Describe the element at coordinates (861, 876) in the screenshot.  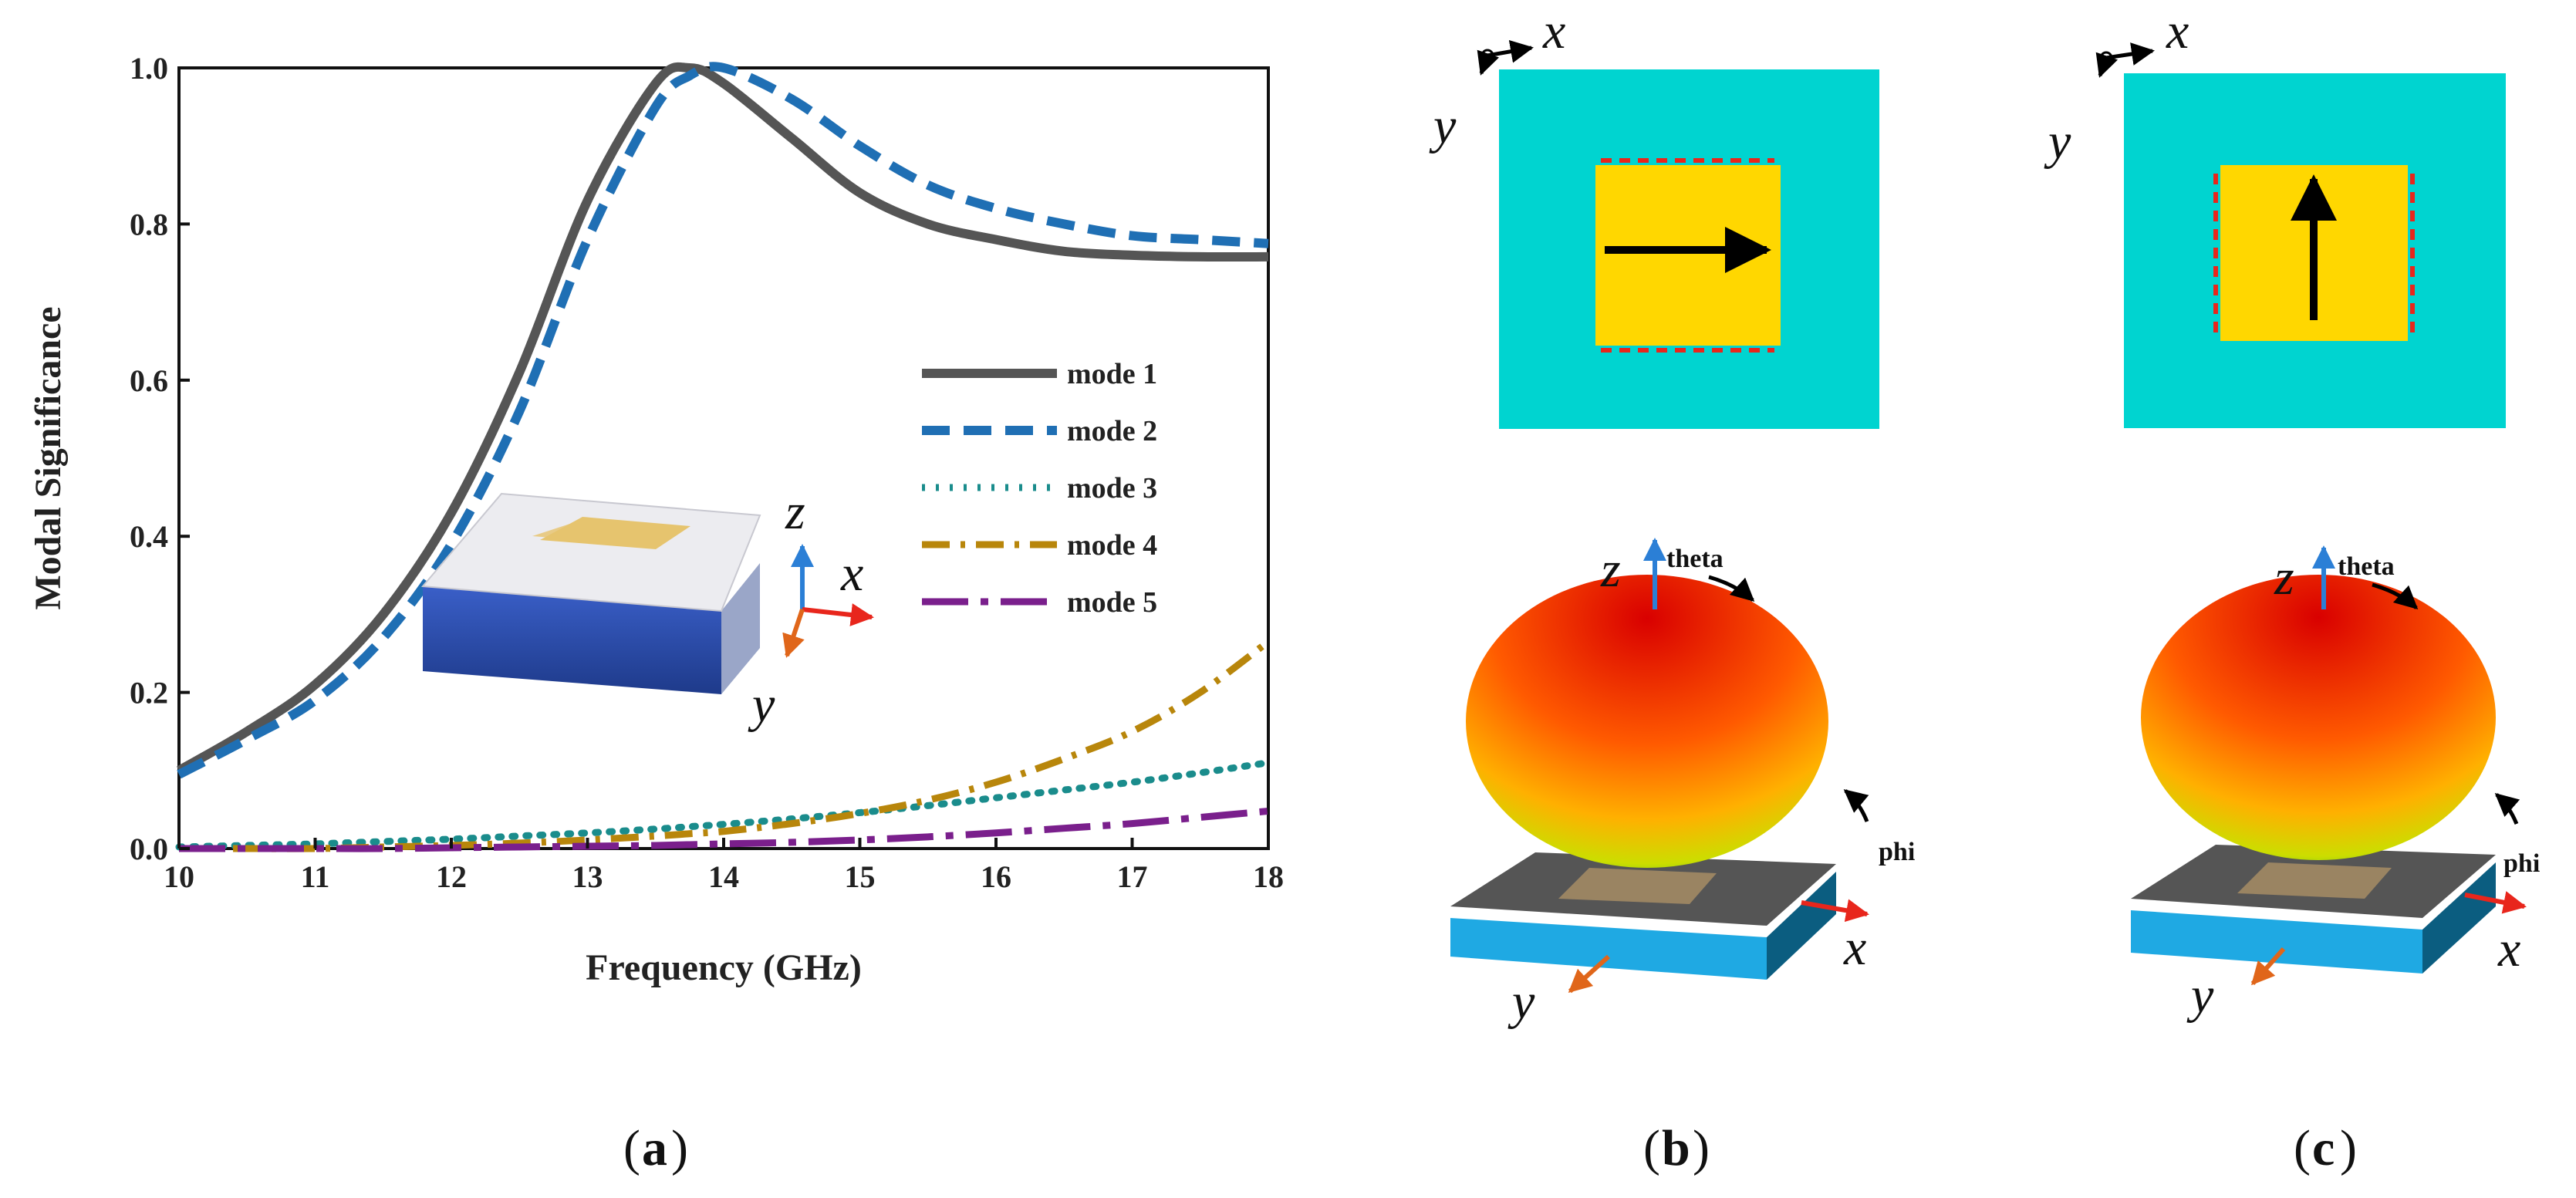
I see `x-tick-label: 15` at that location.